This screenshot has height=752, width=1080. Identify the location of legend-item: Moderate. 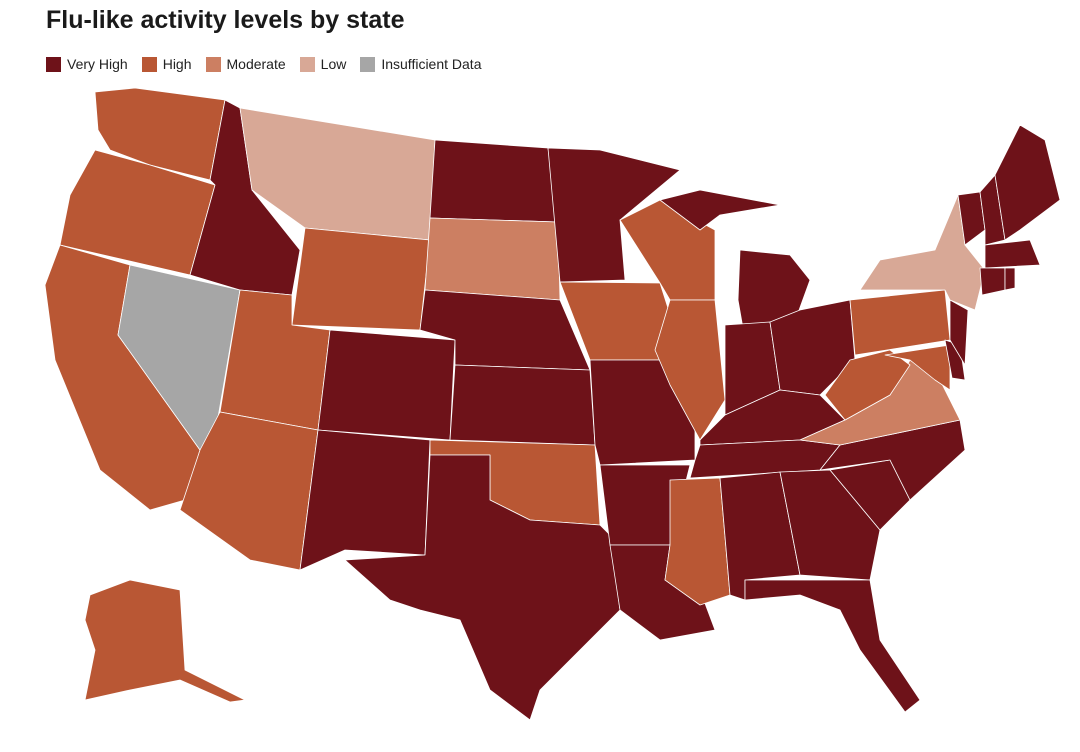
(245, 64).